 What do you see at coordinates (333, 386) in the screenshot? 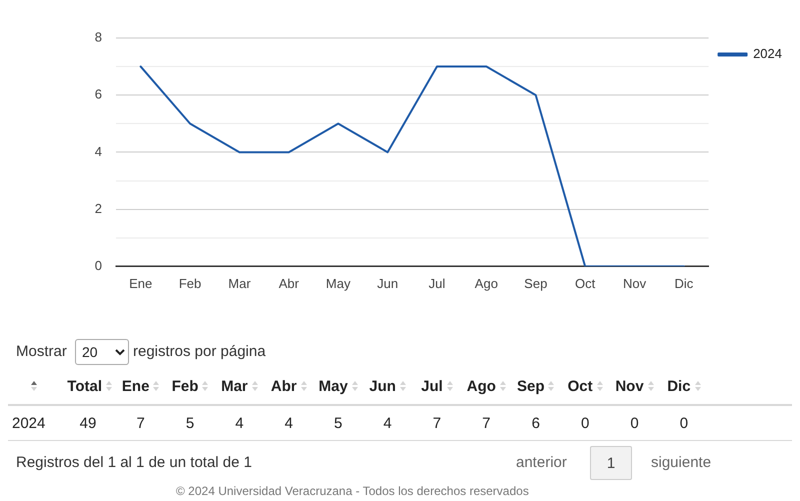
I see `category-label: May` at bounding box center [333, 386].